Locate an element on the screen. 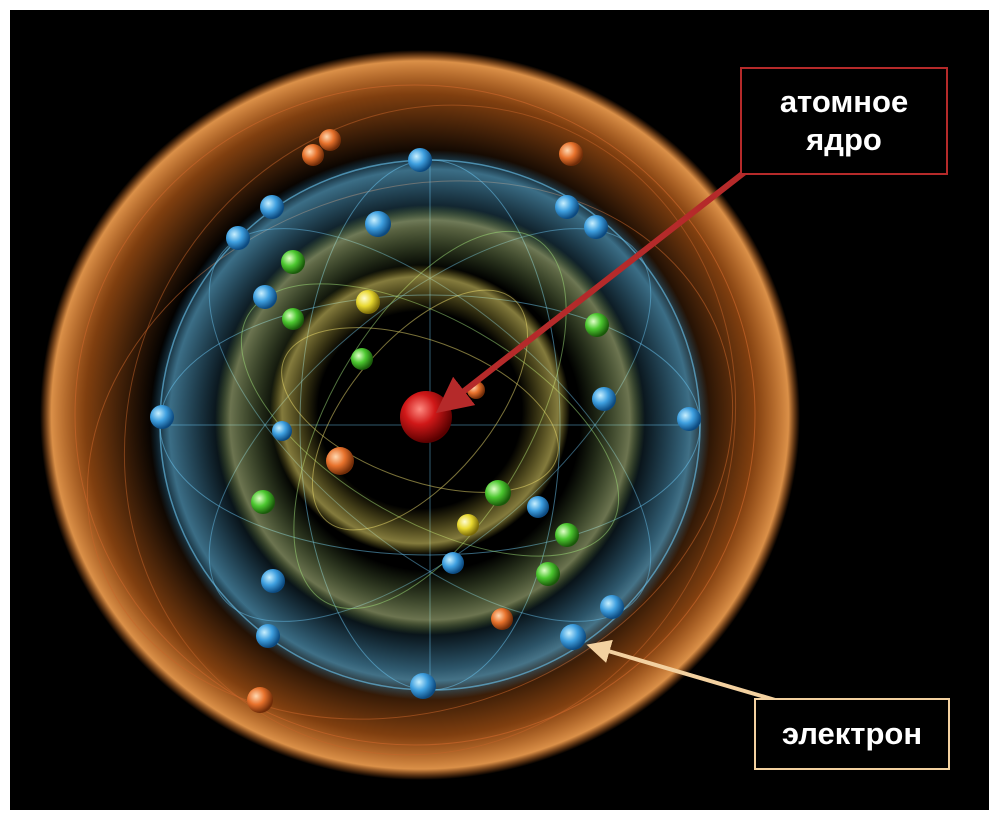  electron-label-text: электрон is located at coordinates (852, 733).